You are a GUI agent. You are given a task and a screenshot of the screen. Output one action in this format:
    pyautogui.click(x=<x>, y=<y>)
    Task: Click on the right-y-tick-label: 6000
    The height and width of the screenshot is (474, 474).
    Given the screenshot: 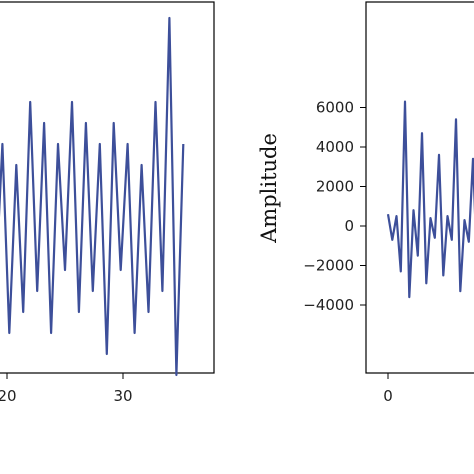 What is the action you would take?
    pyautogui.click(x=335, y=108)
    